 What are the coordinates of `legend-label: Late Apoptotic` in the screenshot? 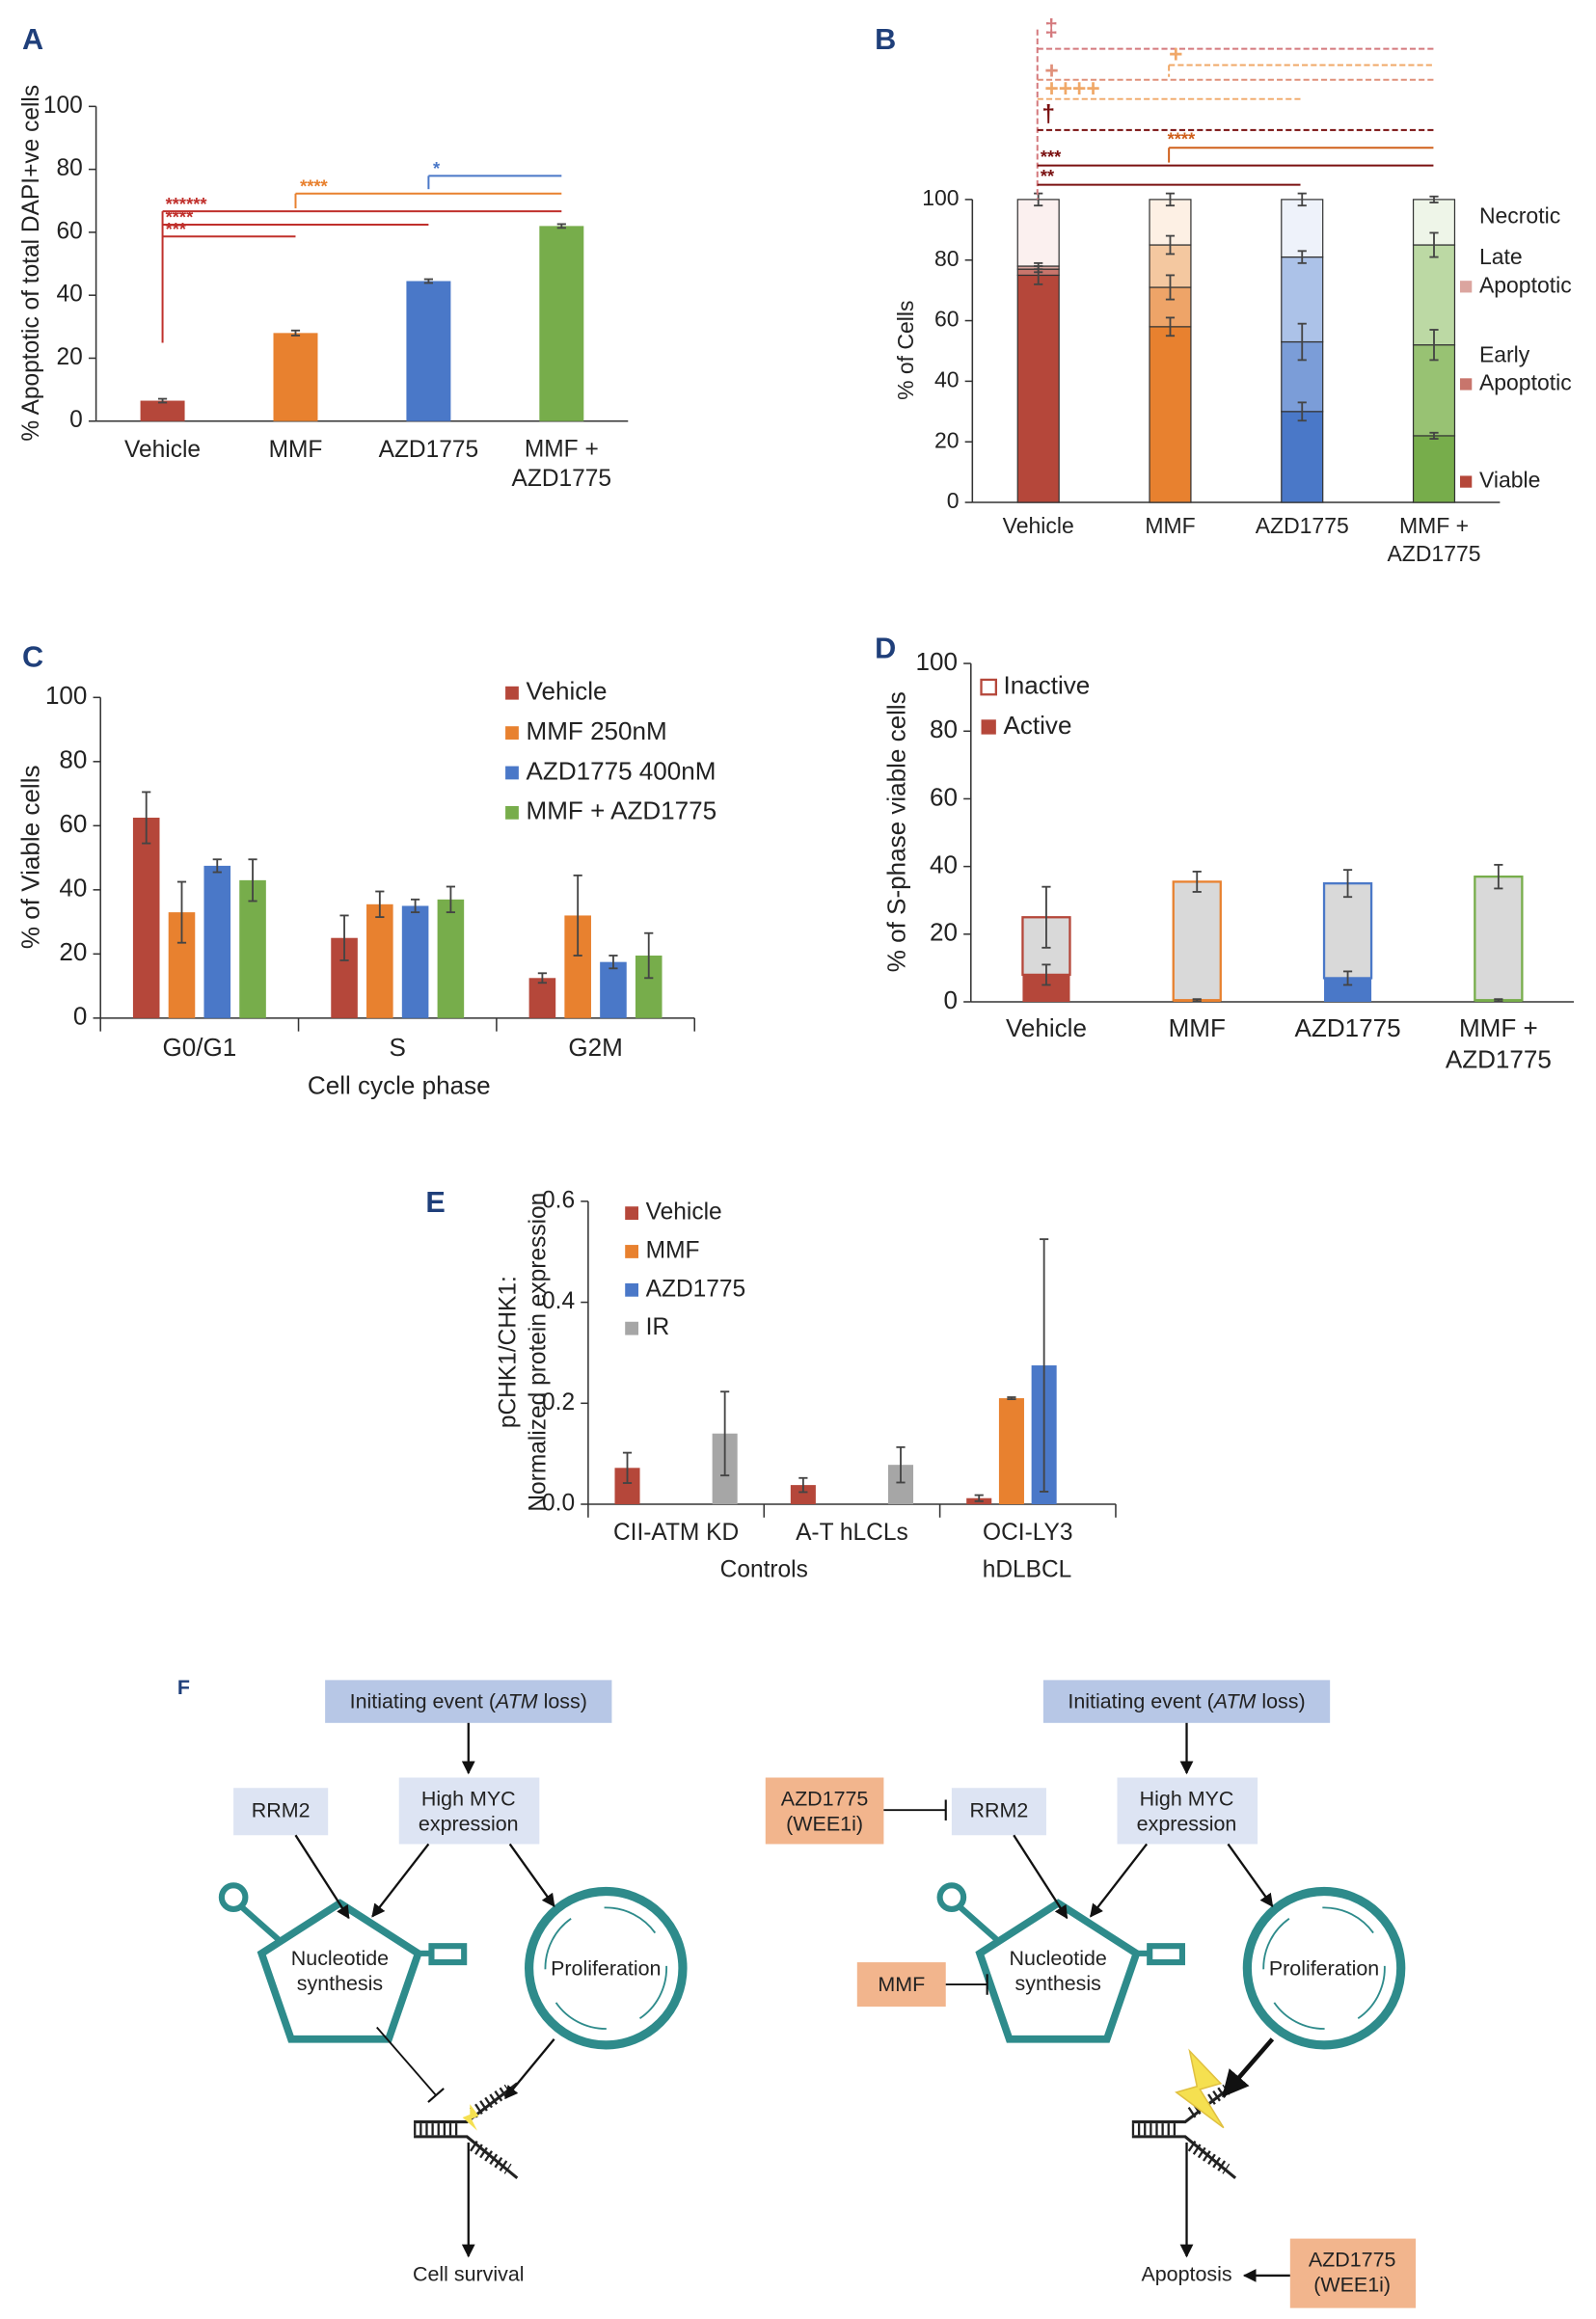 It's located at (1526, 270).